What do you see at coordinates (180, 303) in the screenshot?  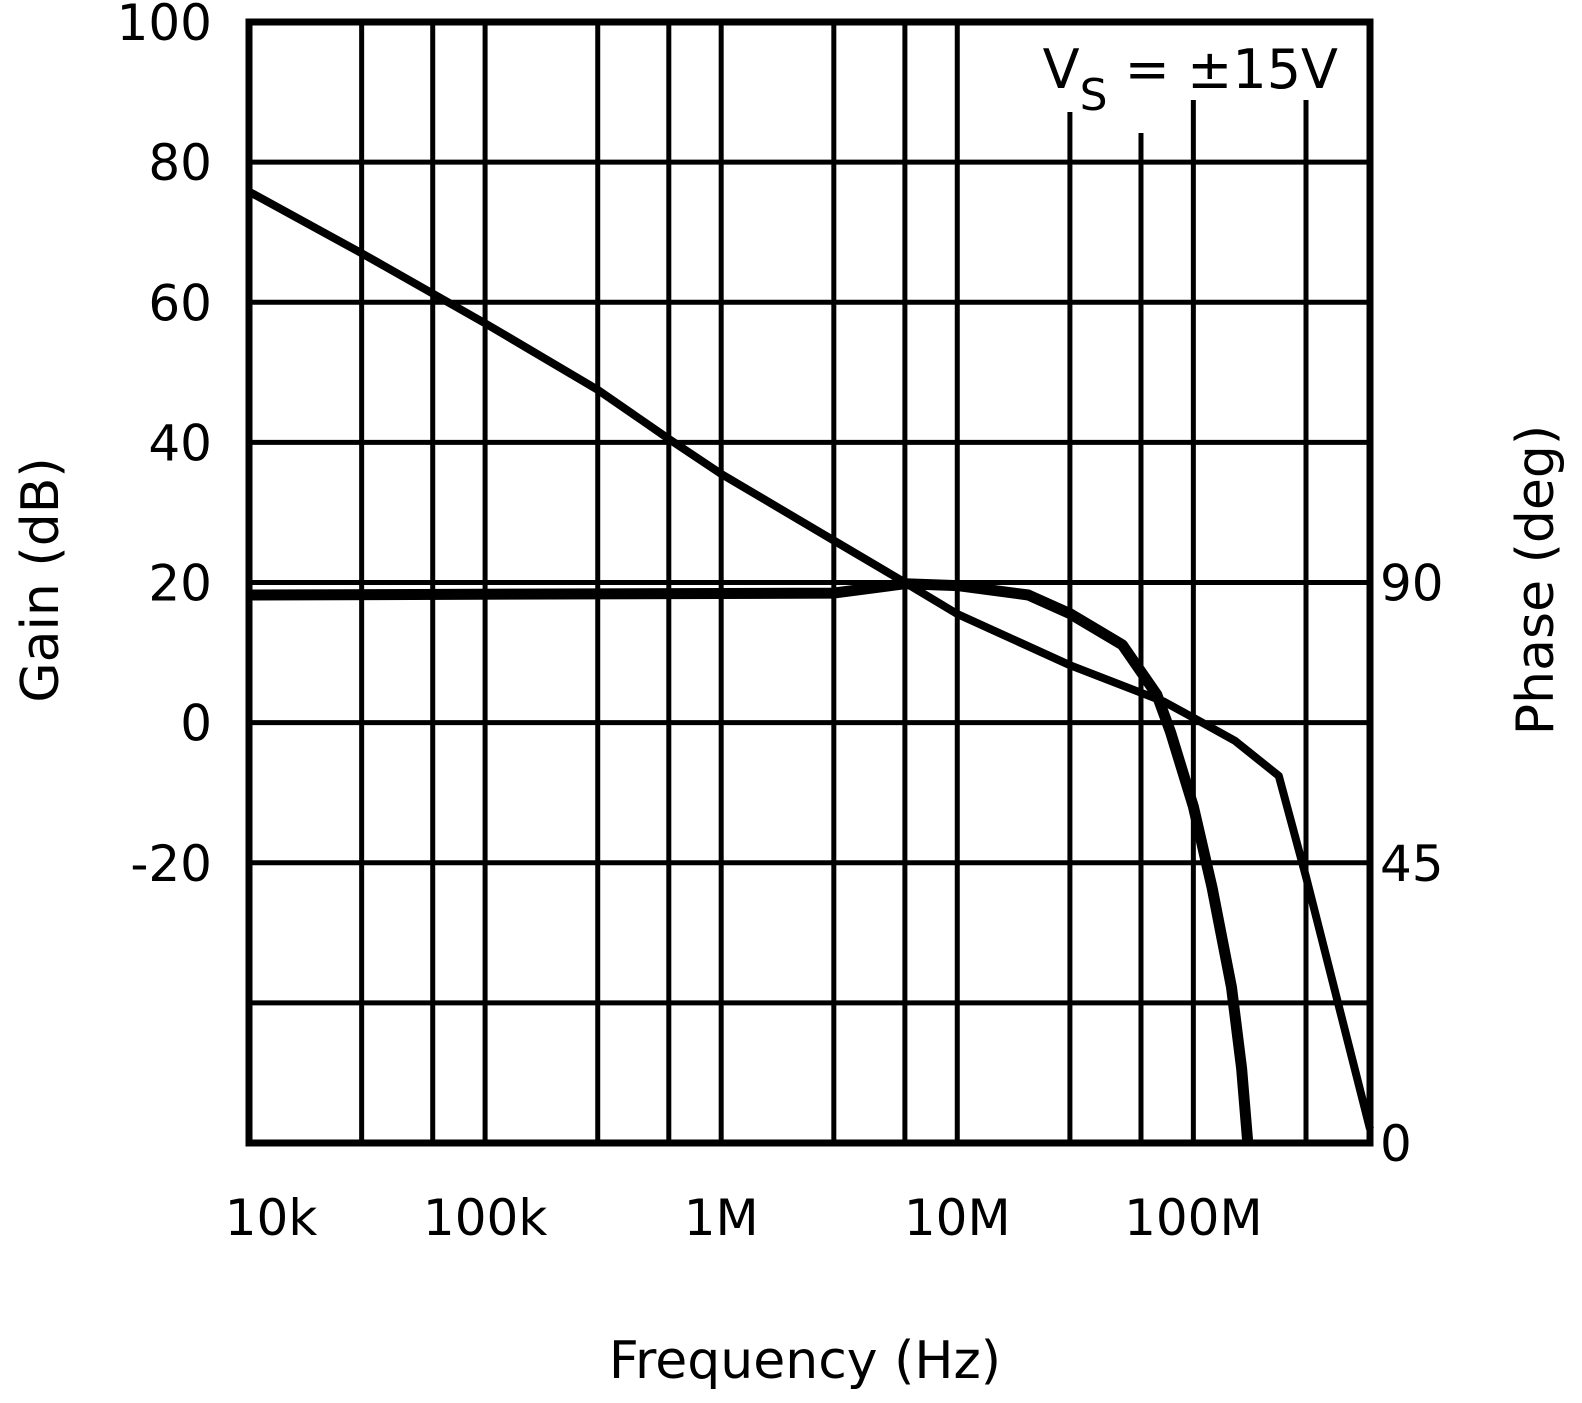 I see `y-tick-label: 60` at bounding box center [180, 303].